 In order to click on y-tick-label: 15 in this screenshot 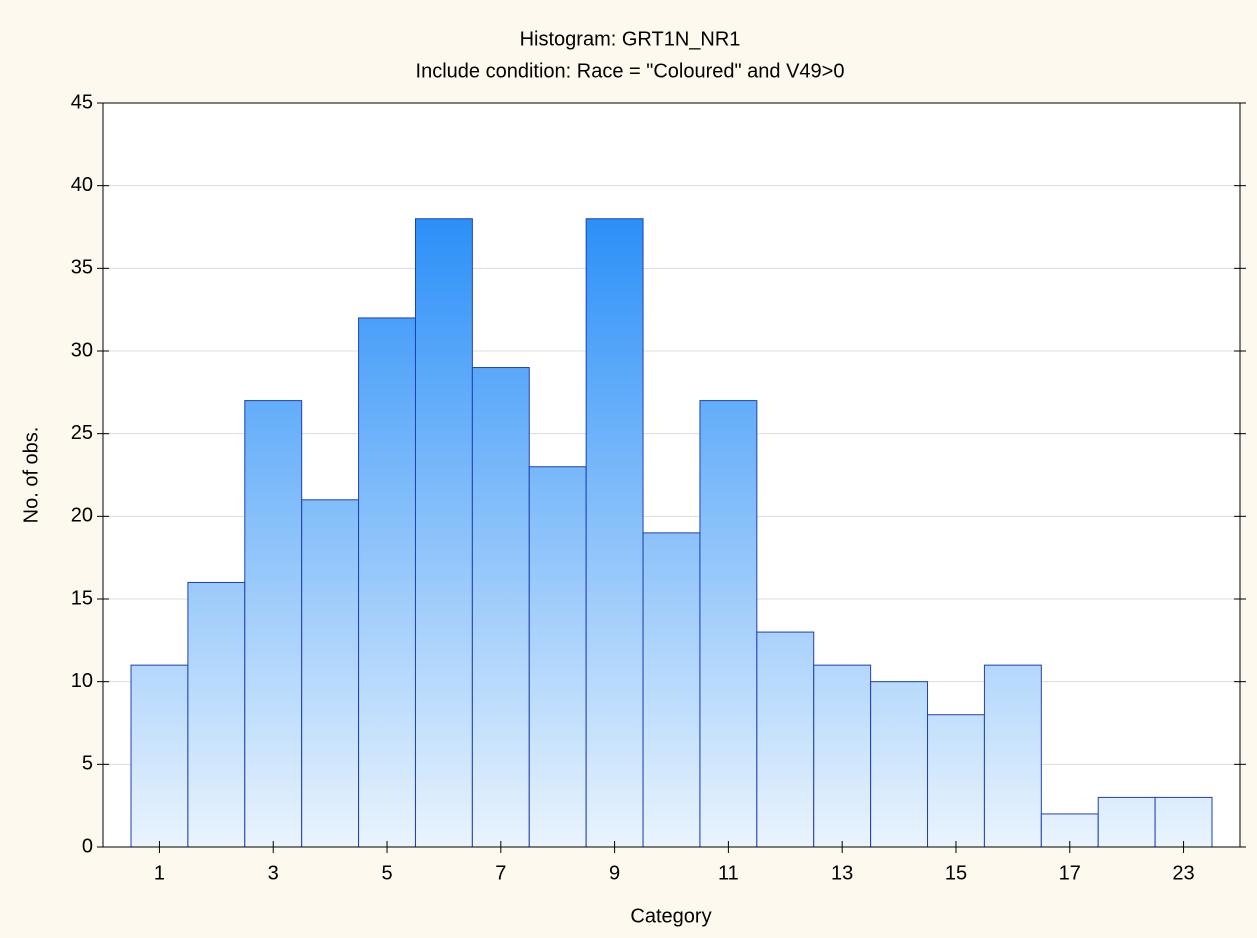, I will do `click(82, 598)`.